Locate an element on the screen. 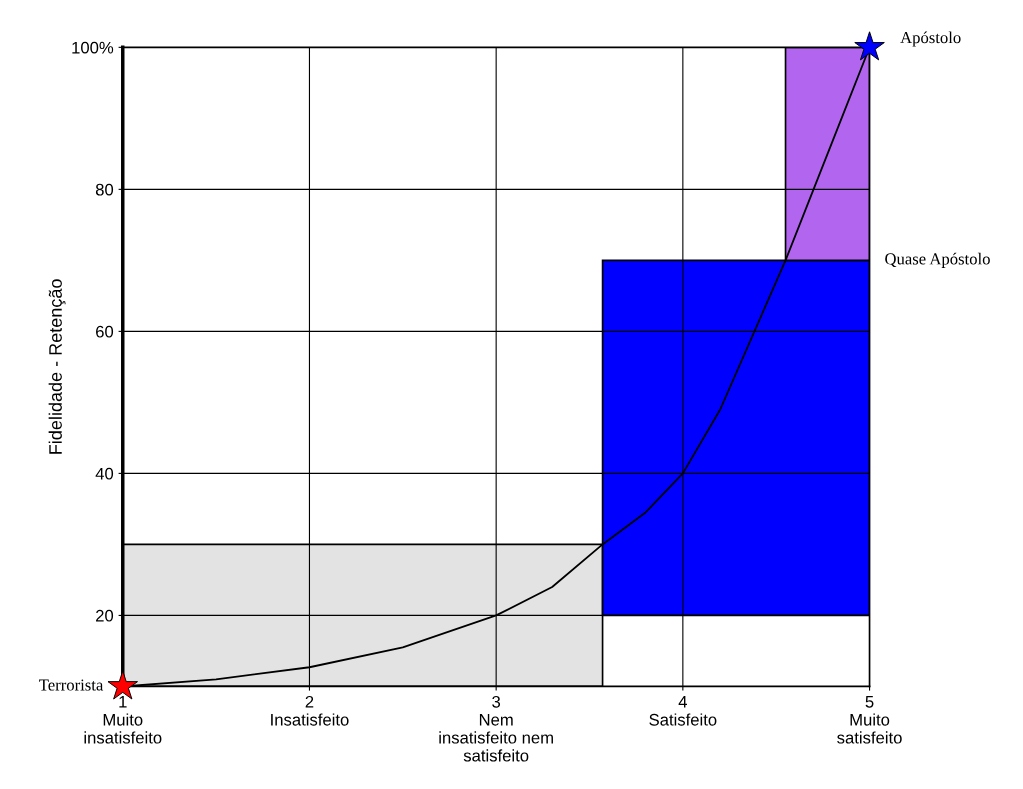 This screenshot has height=789, width=1023. x-tick-label: 5 Muito satisfeito is located at coordinates (869, 720).